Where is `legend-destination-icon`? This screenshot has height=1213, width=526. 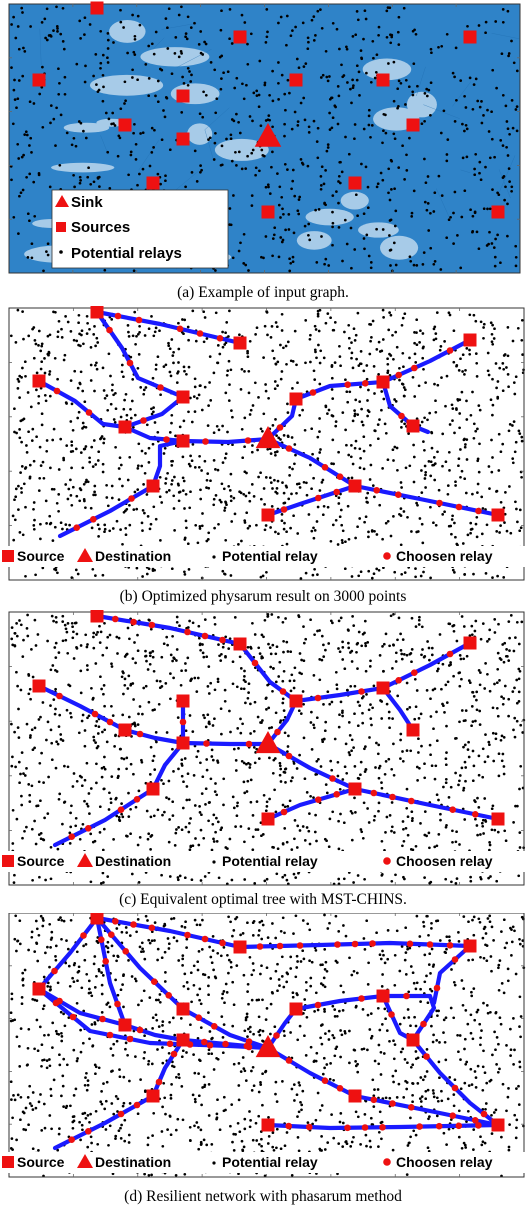 legend-destination-icon is located at coordinates (85, 860).